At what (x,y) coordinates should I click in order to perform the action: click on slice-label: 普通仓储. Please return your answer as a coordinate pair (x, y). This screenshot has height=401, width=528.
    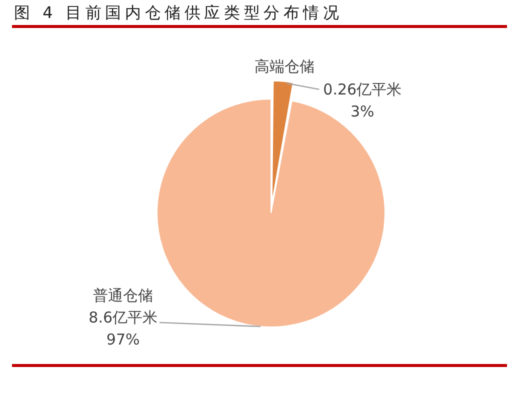
    Looking at the image, I should click on (123, 295).